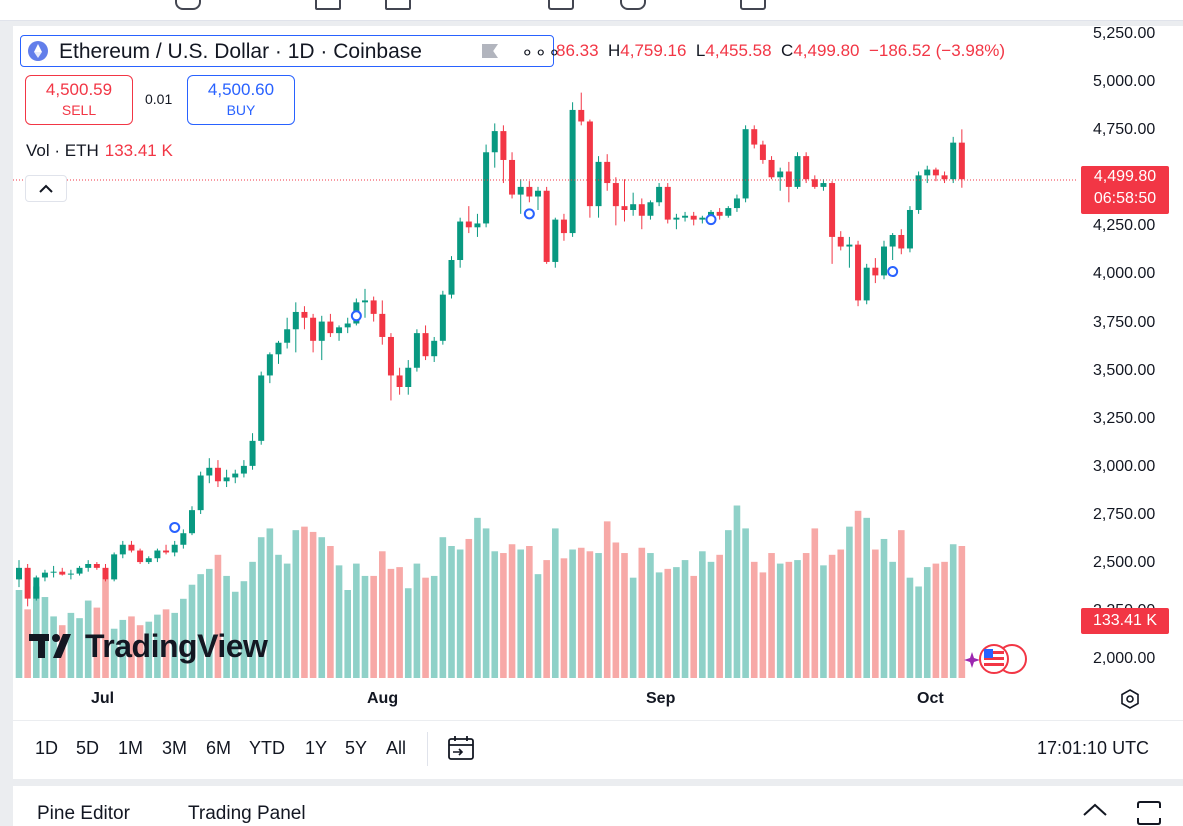  Describe the element at coordinates (700, 50) in the screenshot. I see `low-label: L` at that location.